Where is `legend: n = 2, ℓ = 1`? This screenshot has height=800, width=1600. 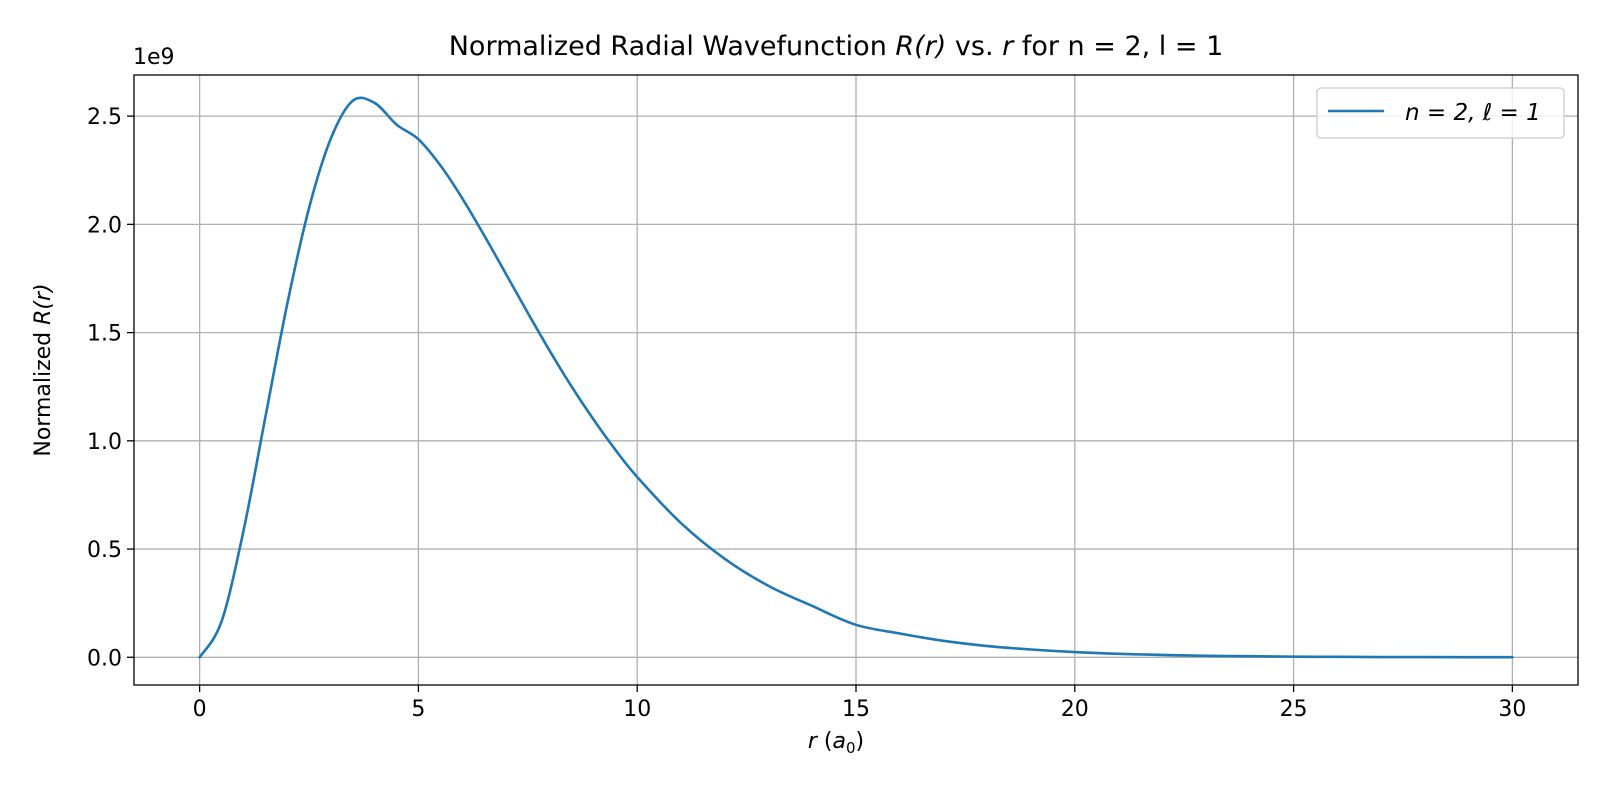 legend: n = 2, ℓ = 1 is located at coordinates (1440, 113).